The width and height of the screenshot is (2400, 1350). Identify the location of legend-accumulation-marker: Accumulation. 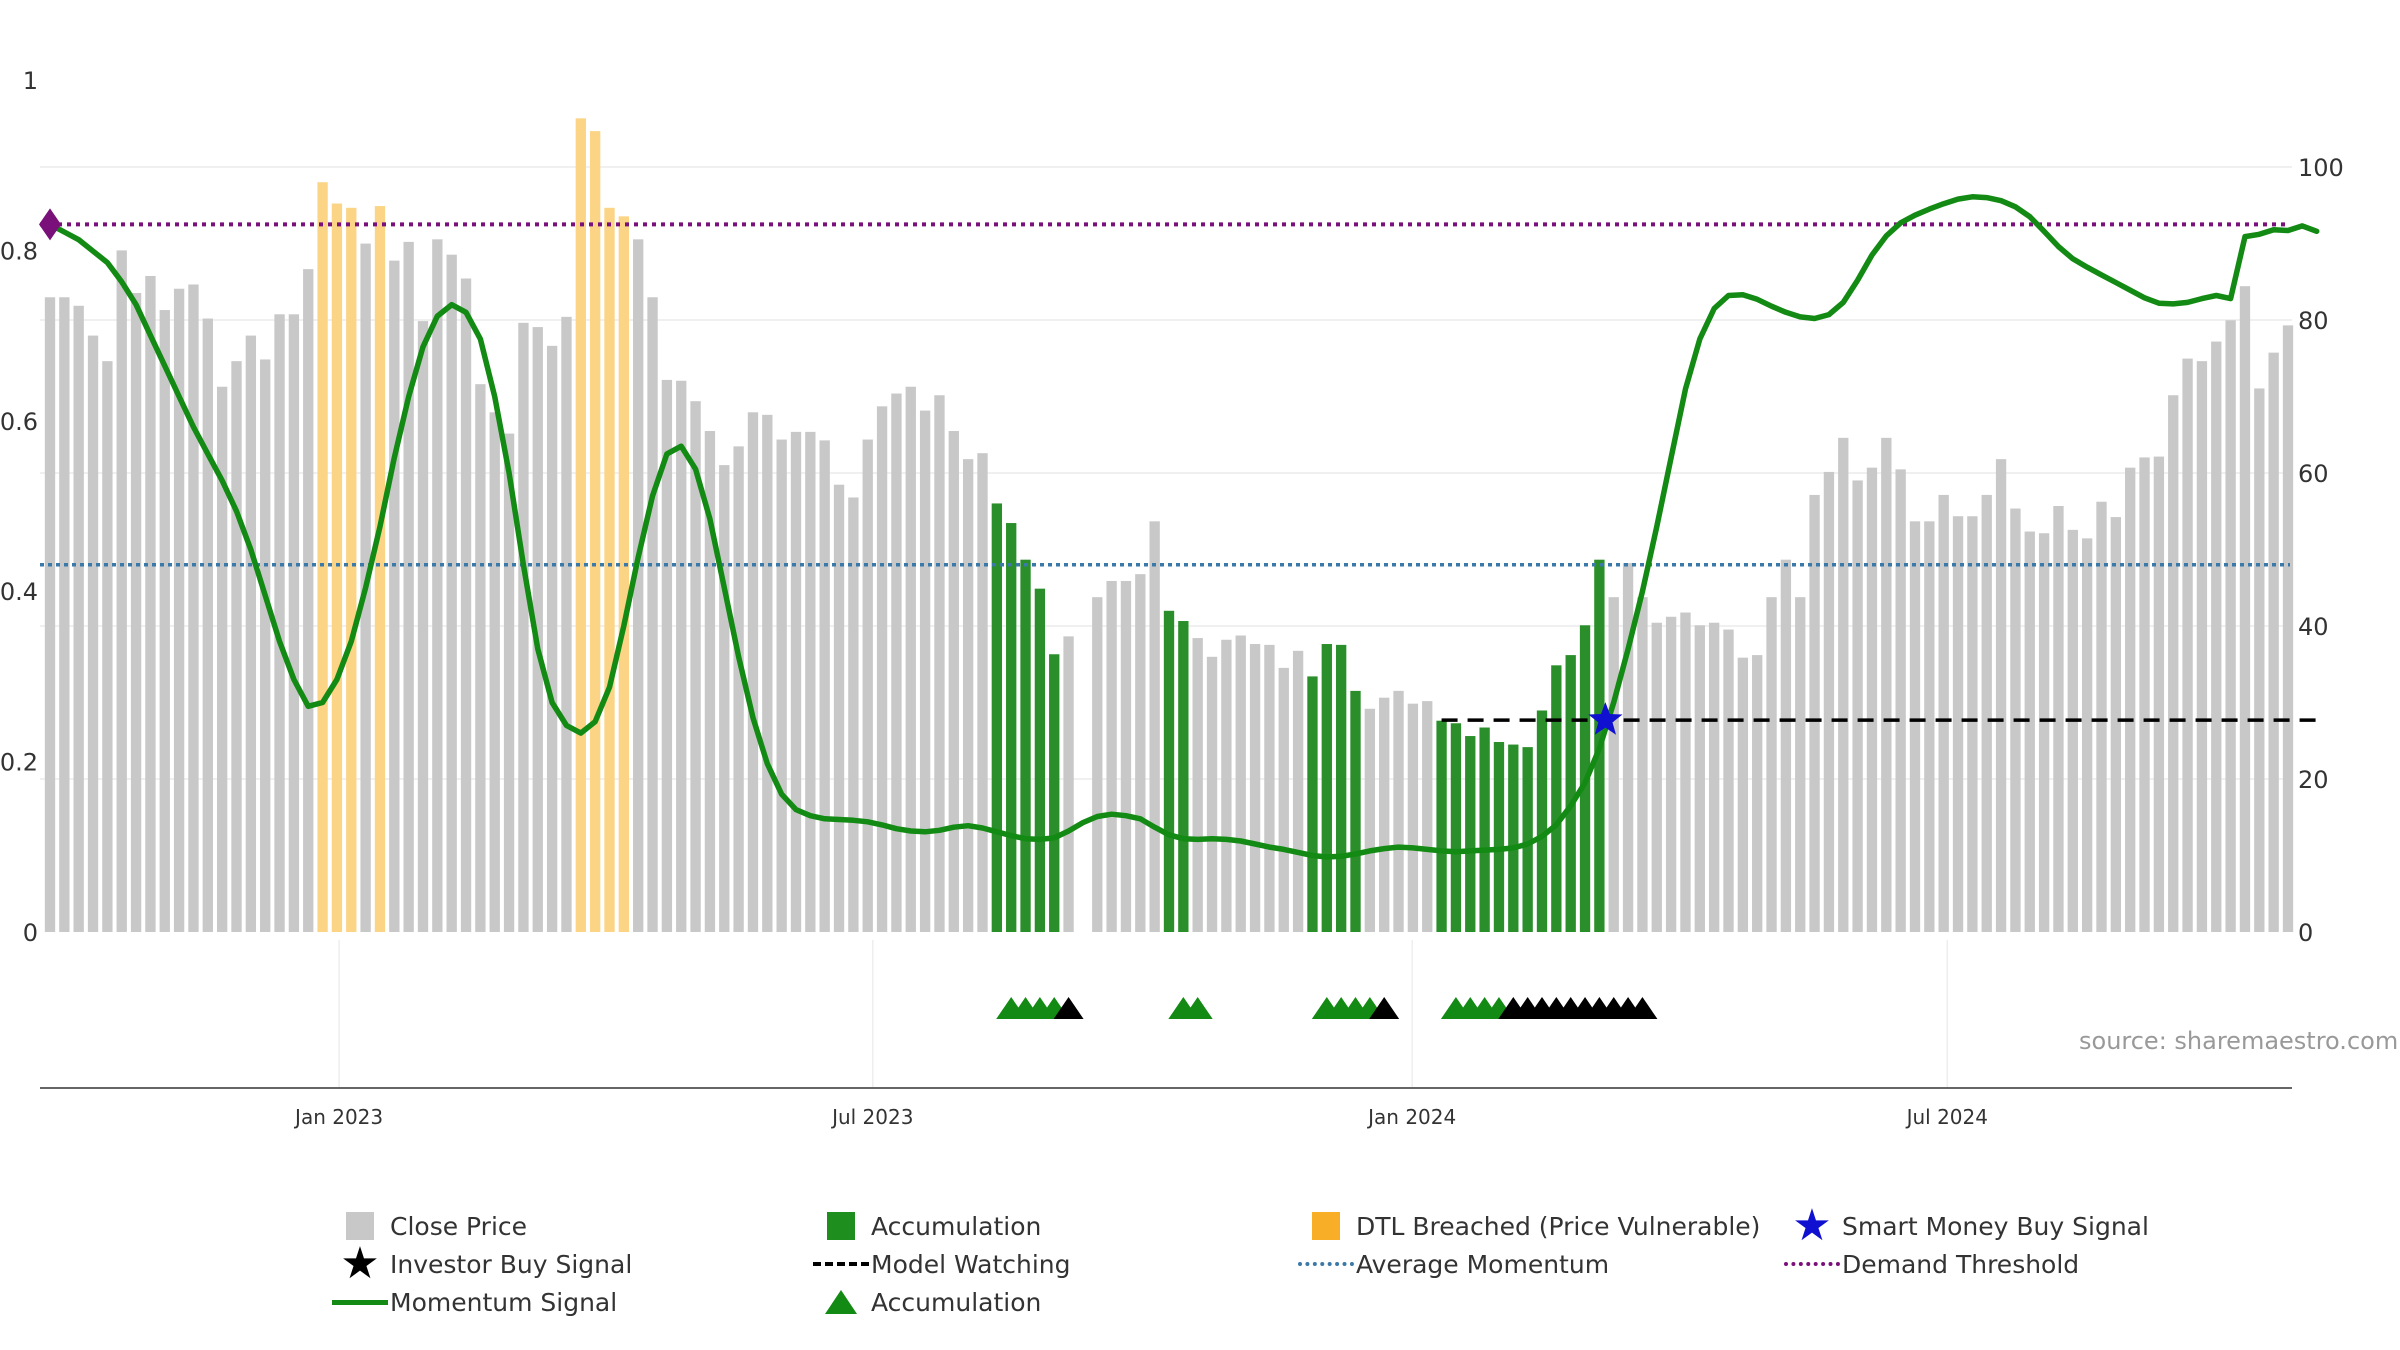
(926, 1302).